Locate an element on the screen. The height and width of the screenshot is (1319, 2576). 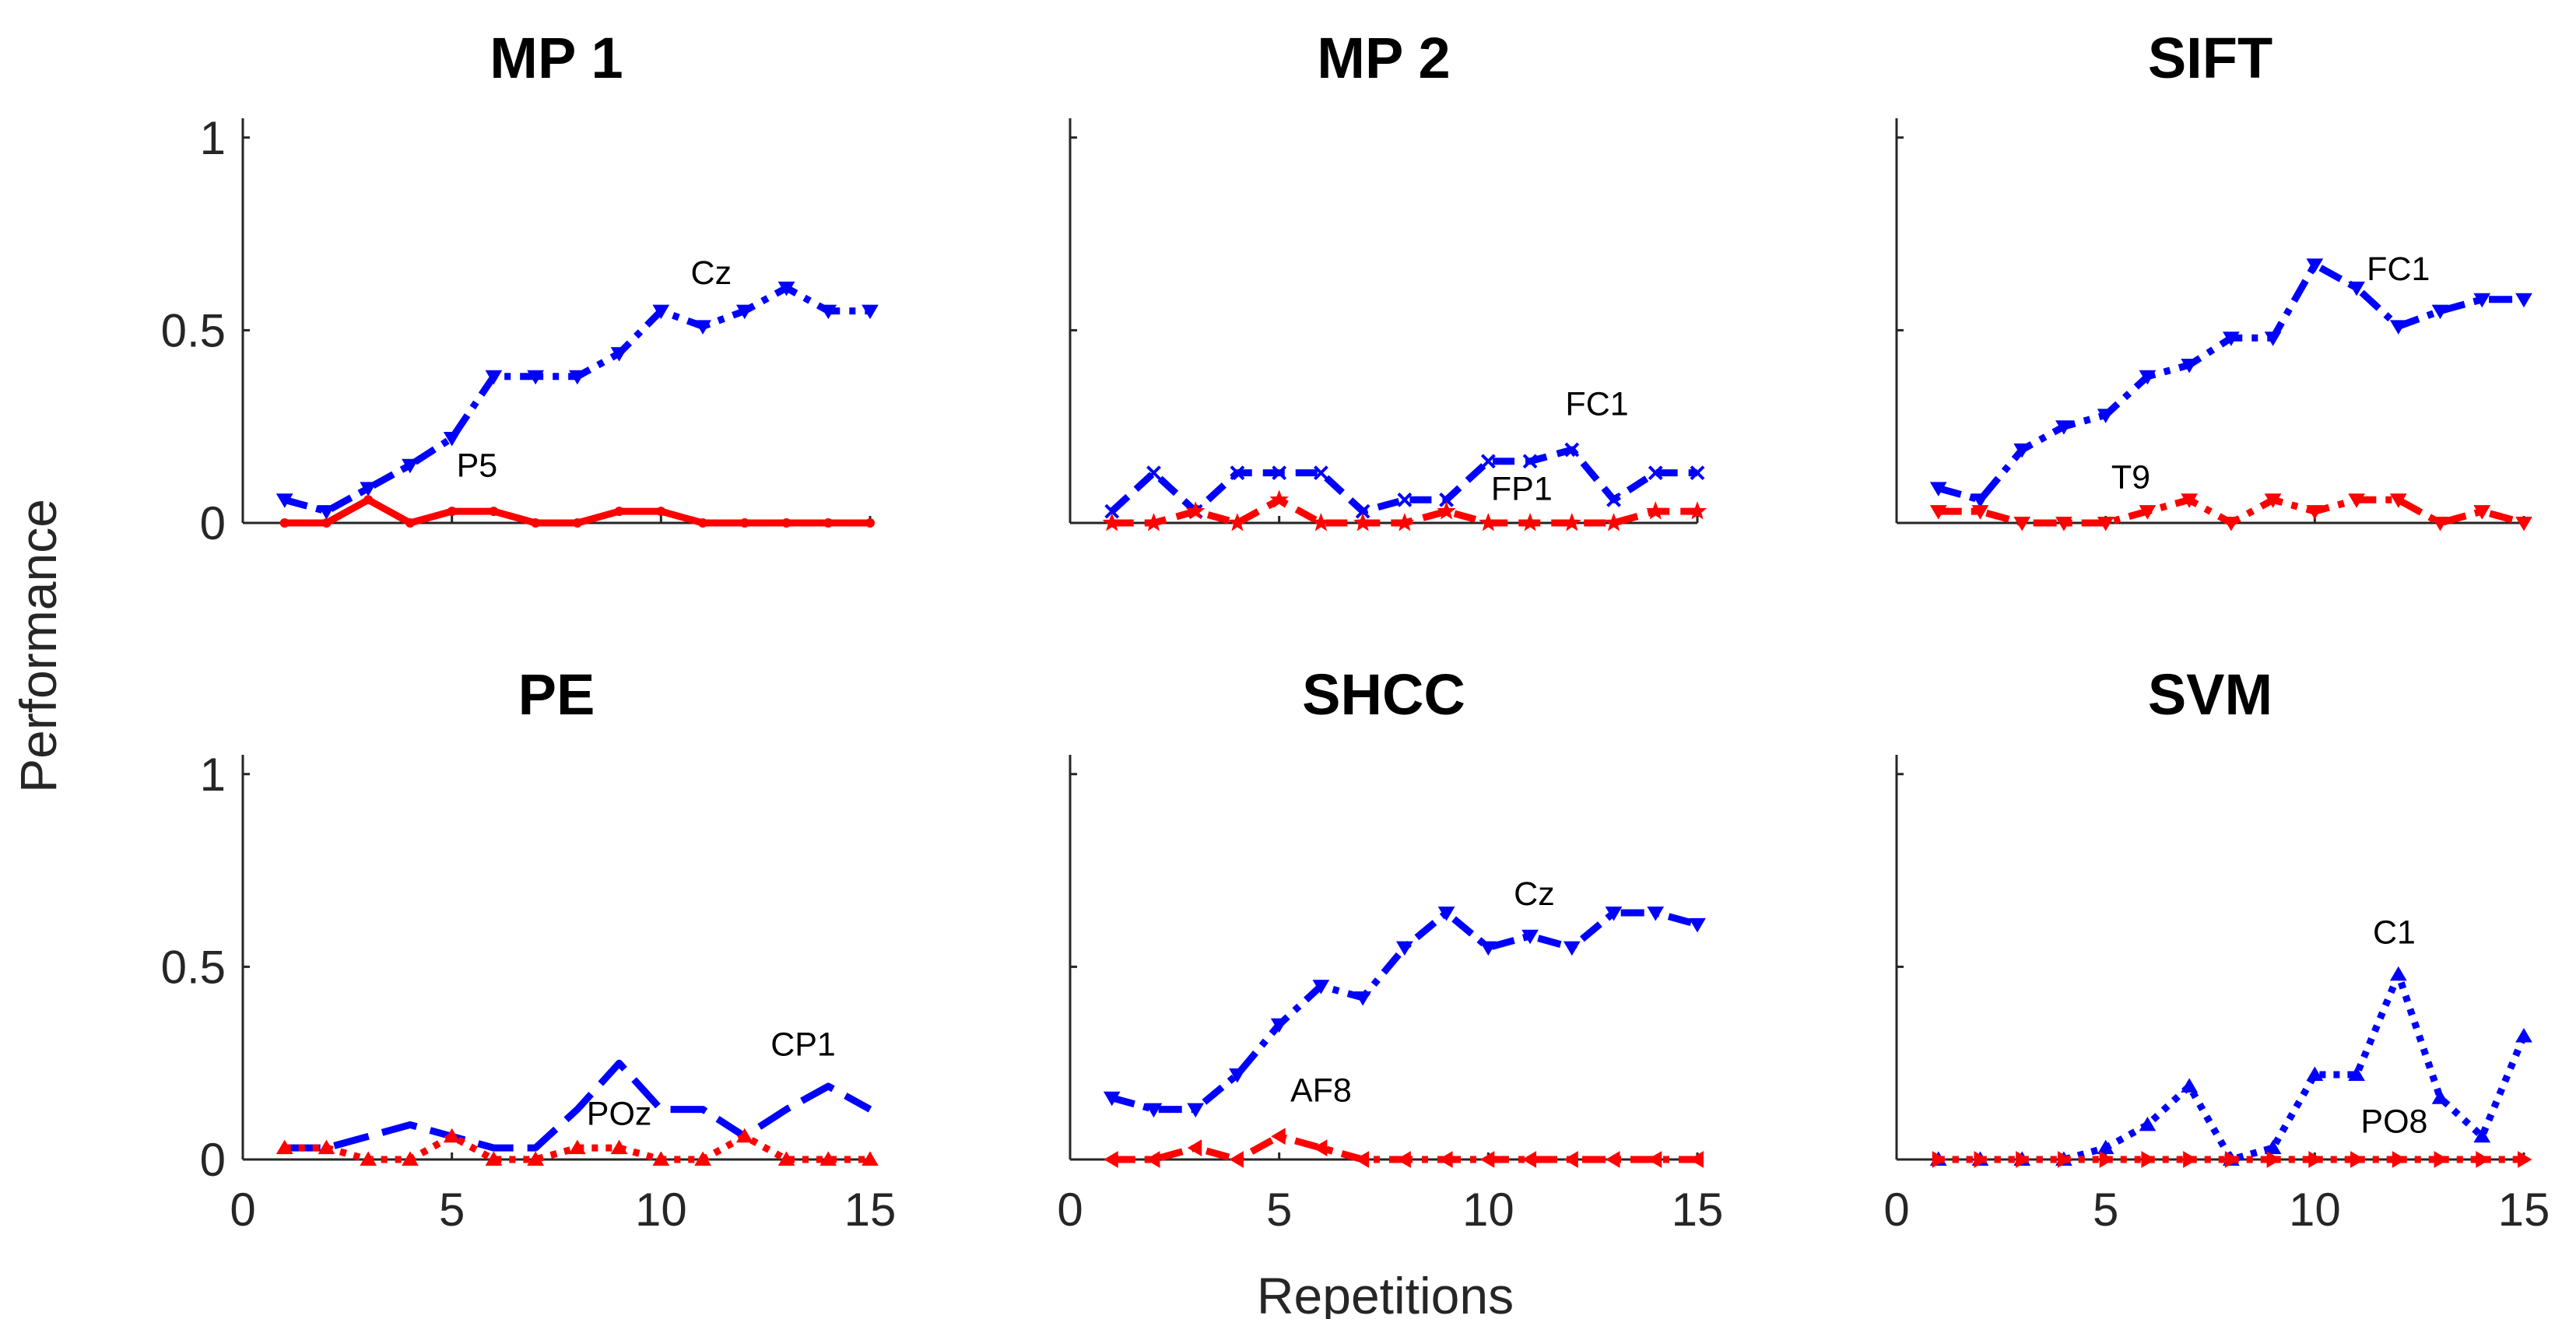
series-line-c1 is located at coordinates (2233, 1066).